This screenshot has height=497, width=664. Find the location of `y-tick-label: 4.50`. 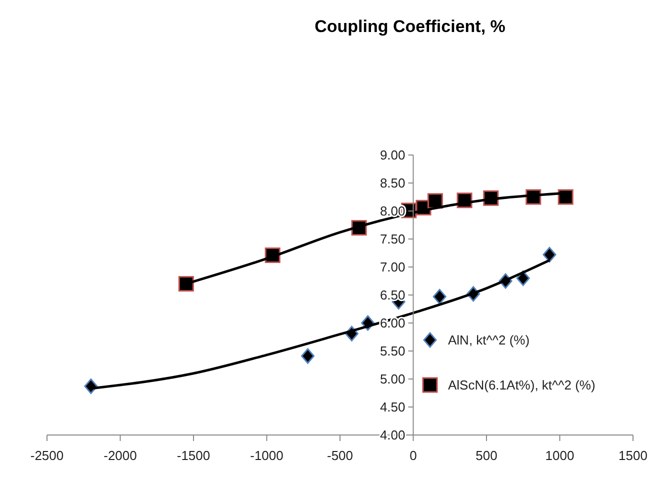

y-tick-label: 4.50 is located at coordinates (393, 407).